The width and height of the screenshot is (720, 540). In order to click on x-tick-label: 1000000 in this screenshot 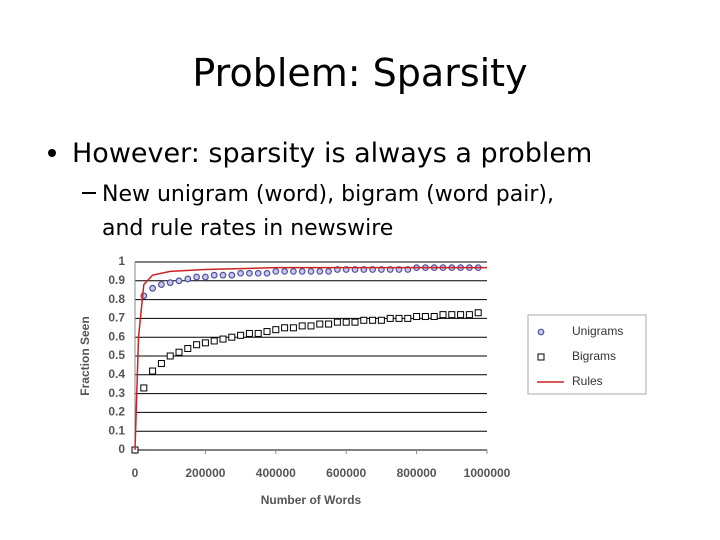, I will do `click(487, 473)`.